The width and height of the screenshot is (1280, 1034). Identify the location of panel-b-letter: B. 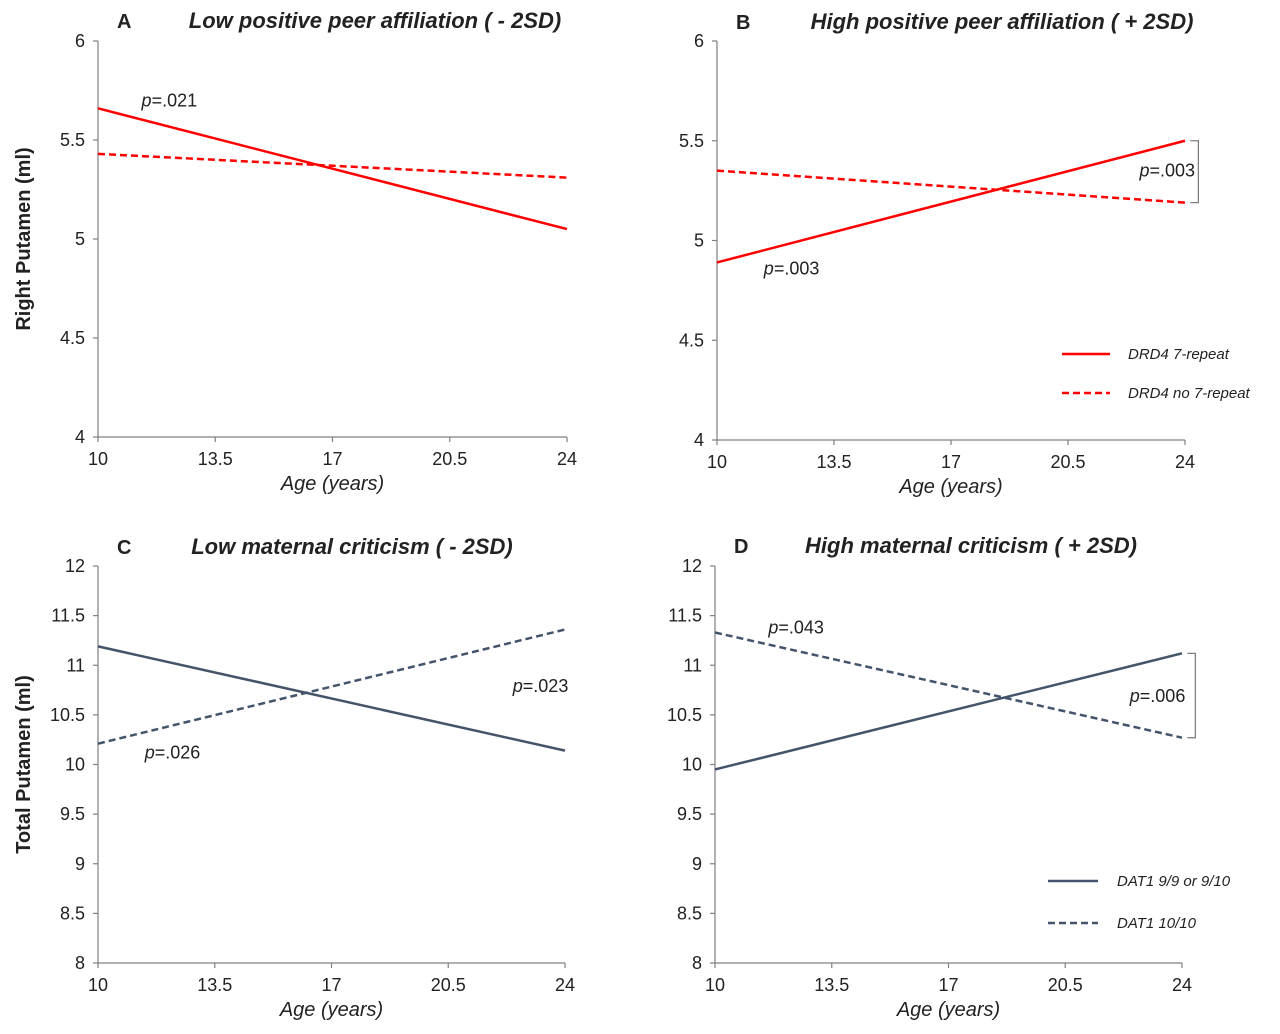
(743, 23).